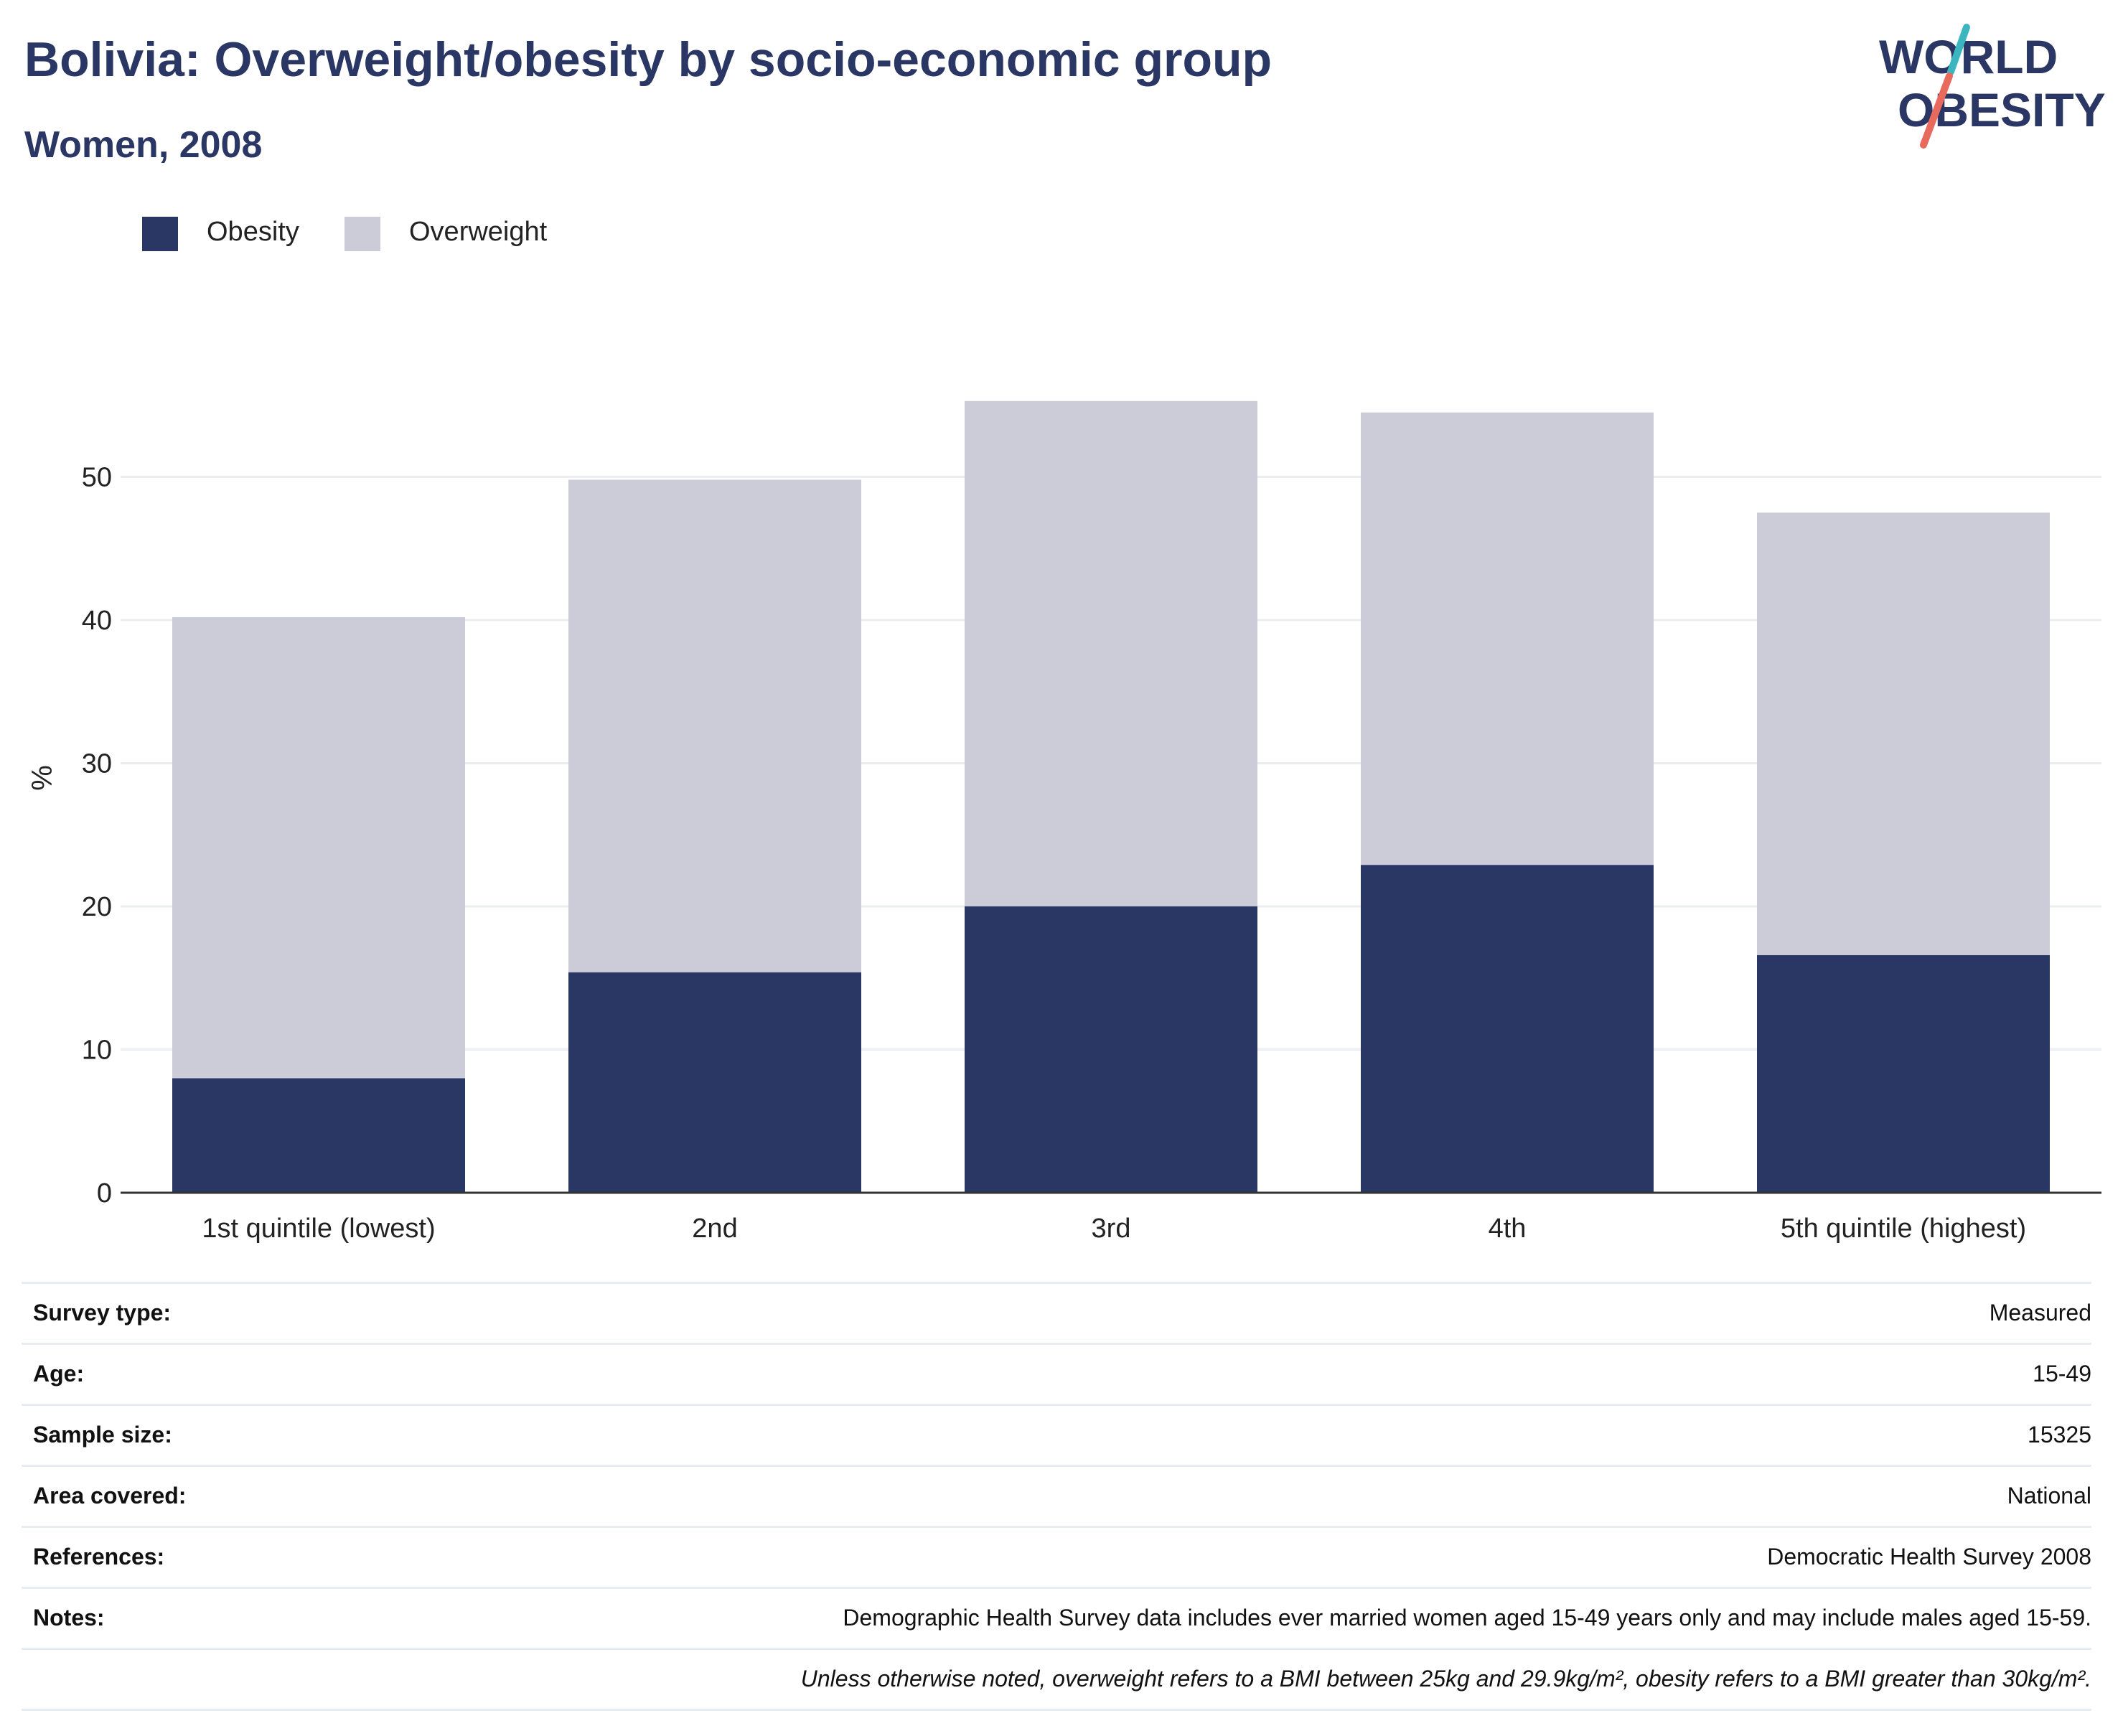 The height and width of the screenshot is (1736, 2123). I want to click on legend-swatch-obesity, so click(160, 234).